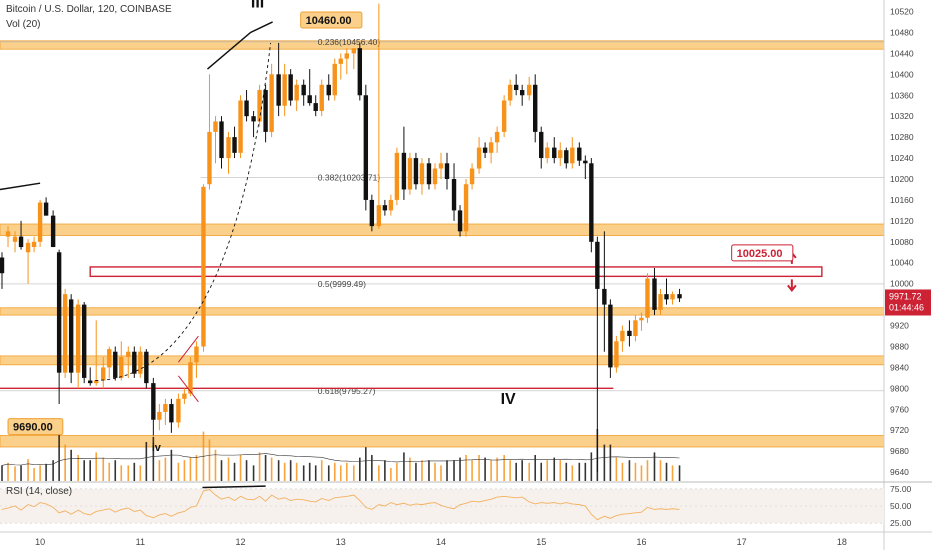 The height and width of the screenshot is (550, 932). I want to click on trend-line, so click(20, 186).